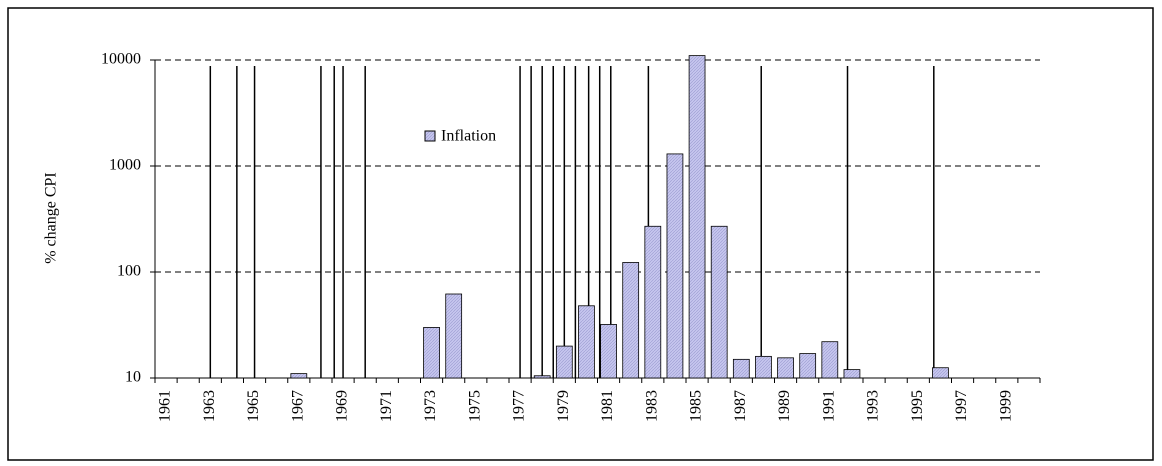 This screenshot has width=1162, height=466. I want to click on x-tick-label: 1987, so click(740, 406).